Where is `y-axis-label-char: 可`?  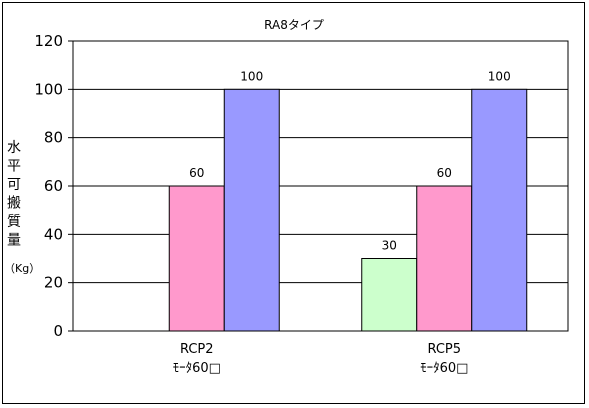
y-axis-label-char: 可 is located at coordinates (14, 185).